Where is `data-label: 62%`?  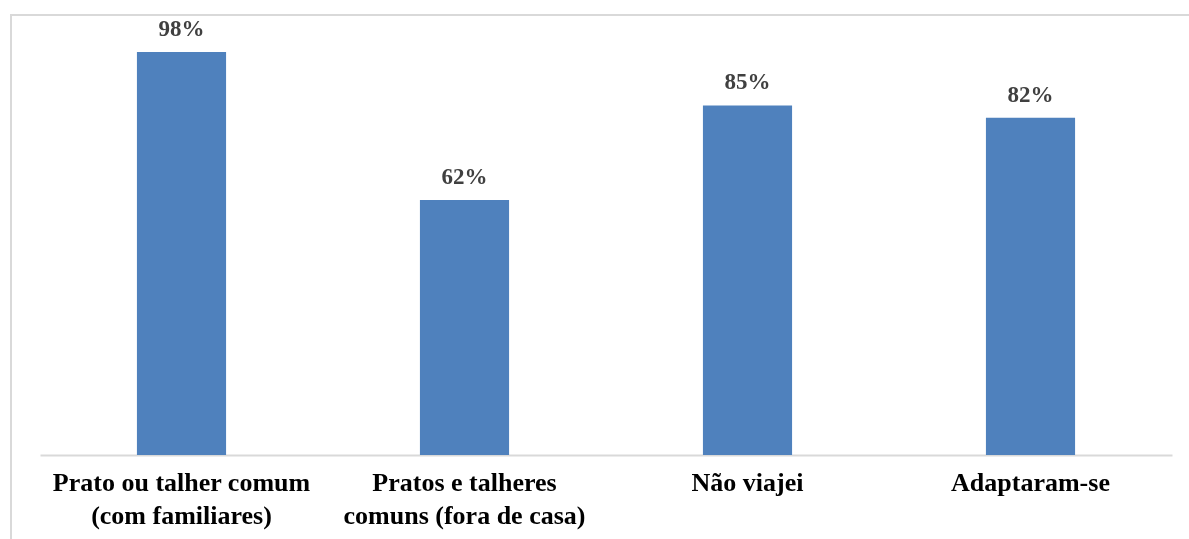
data-label: 62% is located at coordinates (464, 177).